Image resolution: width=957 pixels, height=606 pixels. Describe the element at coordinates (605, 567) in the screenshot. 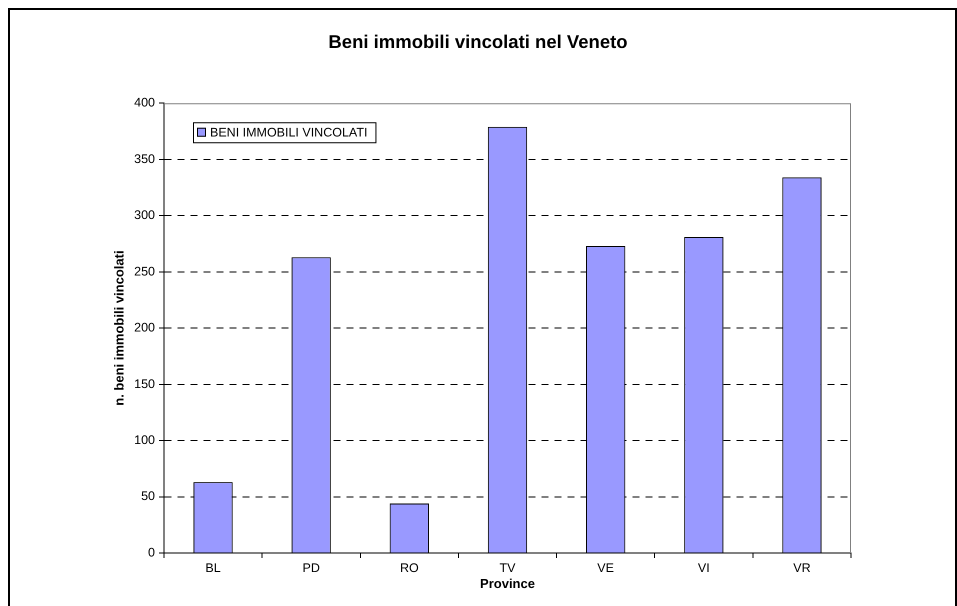

I see `x-tick-label: VE` at that location.